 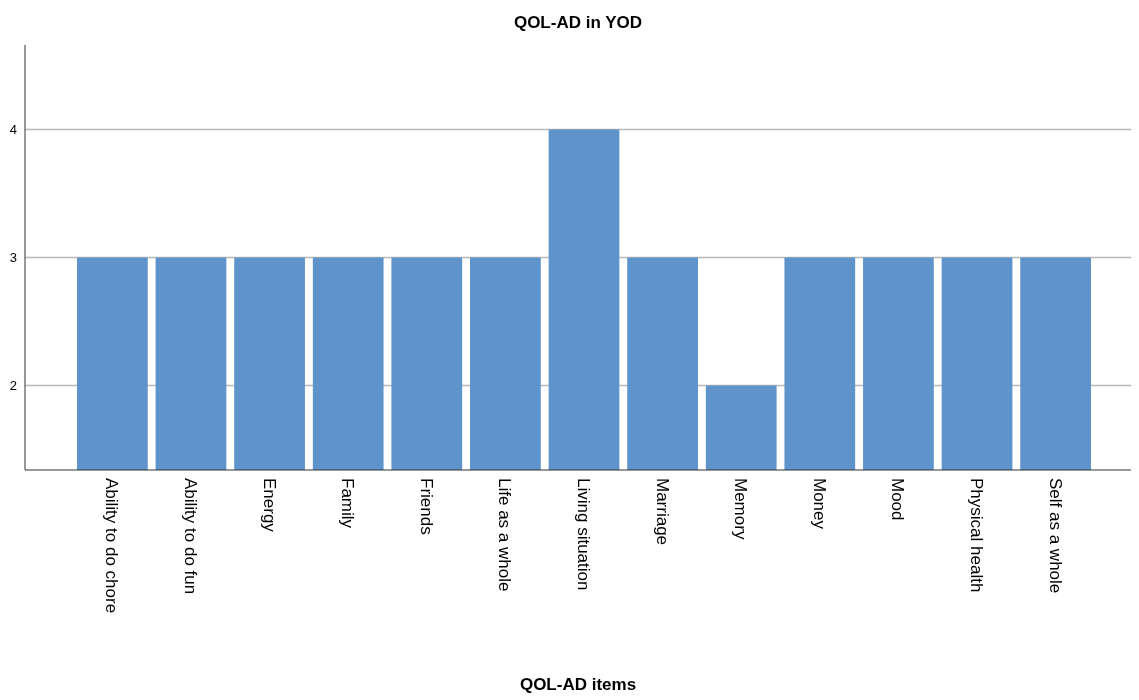 I want to click on x-axis-title: QOL-AD items, so click(x=578, y=684).